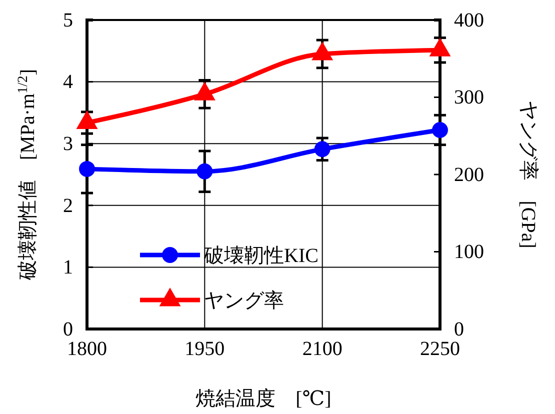 The image size is (555, 414). I want to click on y-tick-label: 0, so click(68, 329).